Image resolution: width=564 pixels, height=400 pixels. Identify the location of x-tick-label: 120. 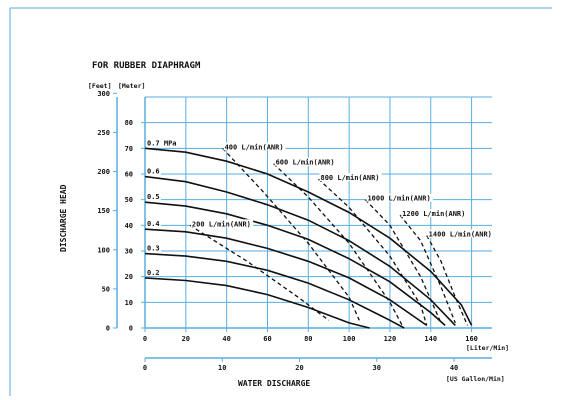
(390, 339).